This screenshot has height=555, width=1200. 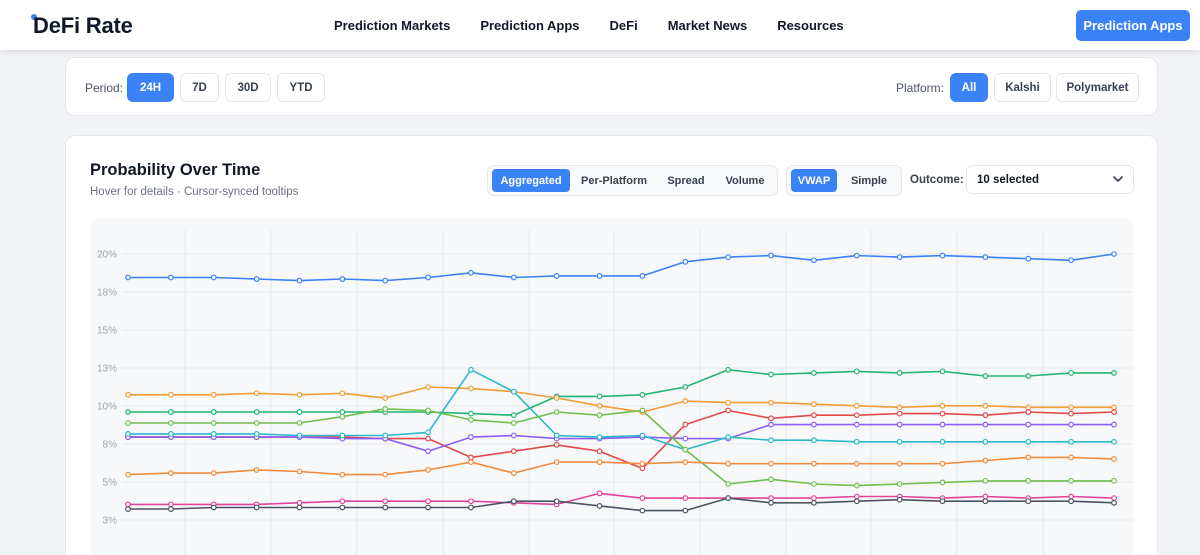 What do you see at coordinates (1097, 87) in the screenshot?
I see `platform-polymarket-button: Polymarket` at bounding box center [1097, 87].